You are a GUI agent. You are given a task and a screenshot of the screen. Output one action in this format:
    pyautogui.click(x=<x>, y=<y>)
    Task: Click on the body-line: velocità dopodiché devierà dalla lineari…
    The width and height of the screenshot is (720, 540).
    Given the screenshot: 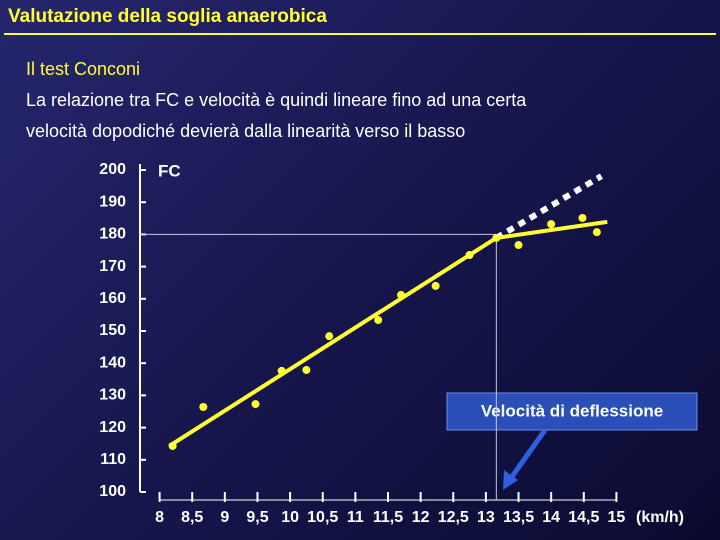 What is the action you would take?
    pyautogui.click(x=245, y=131)
    